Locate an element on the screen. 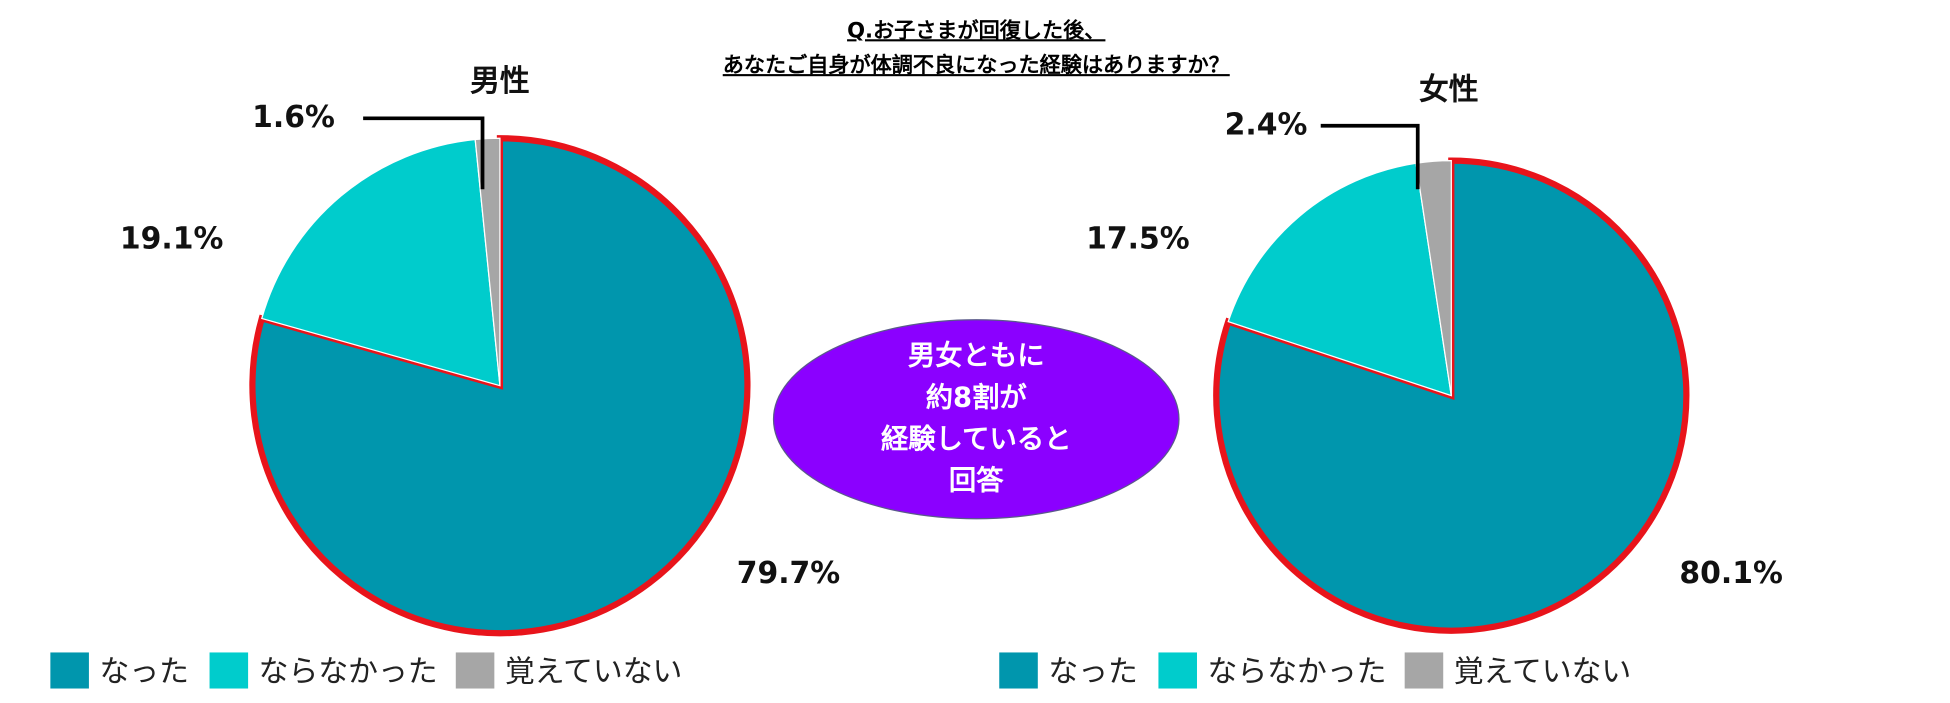 The width and height of the screenshot is (1950, 703). callout-text: 男女ともに is located at coordinates (976, 356).